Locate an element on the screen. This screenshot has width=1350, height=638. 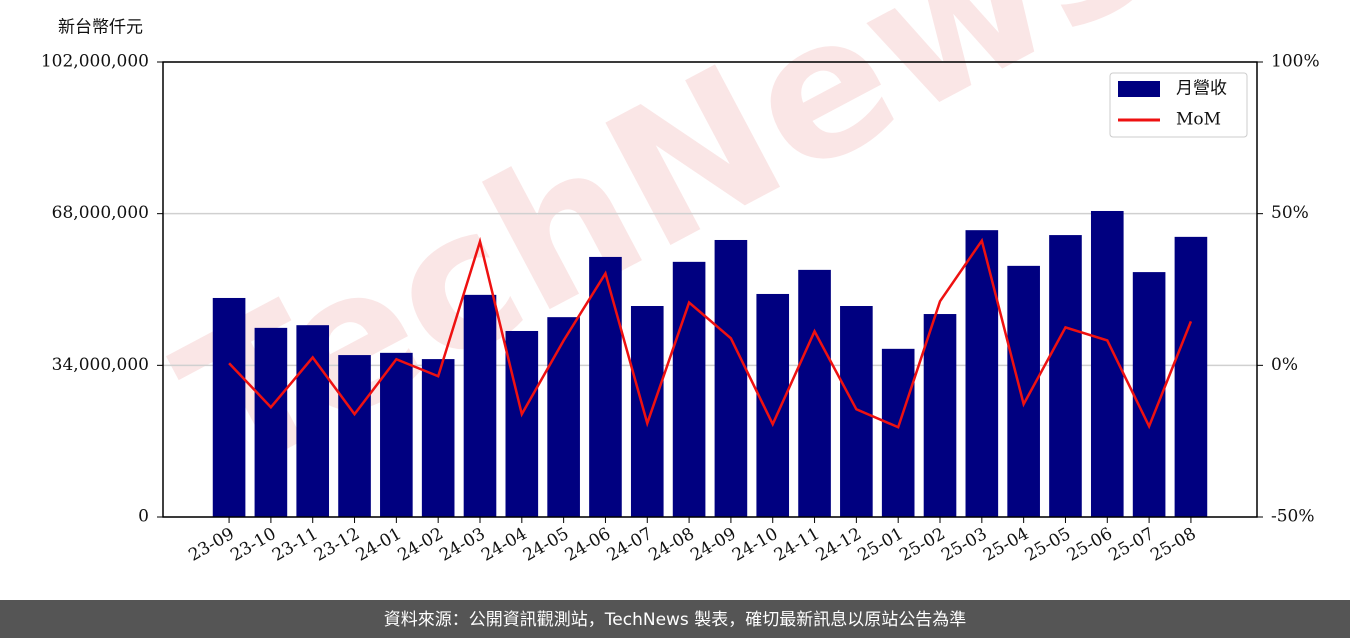
x-tick-label: 25-07 is located at coordinates (1131, 545).